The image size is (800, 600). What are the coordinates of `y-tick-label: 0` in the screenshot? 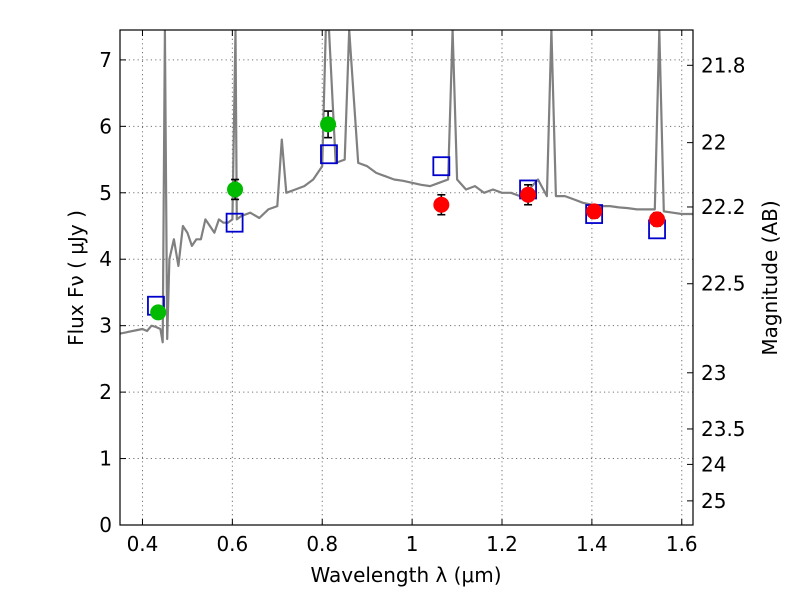 It's located at (105, 525).